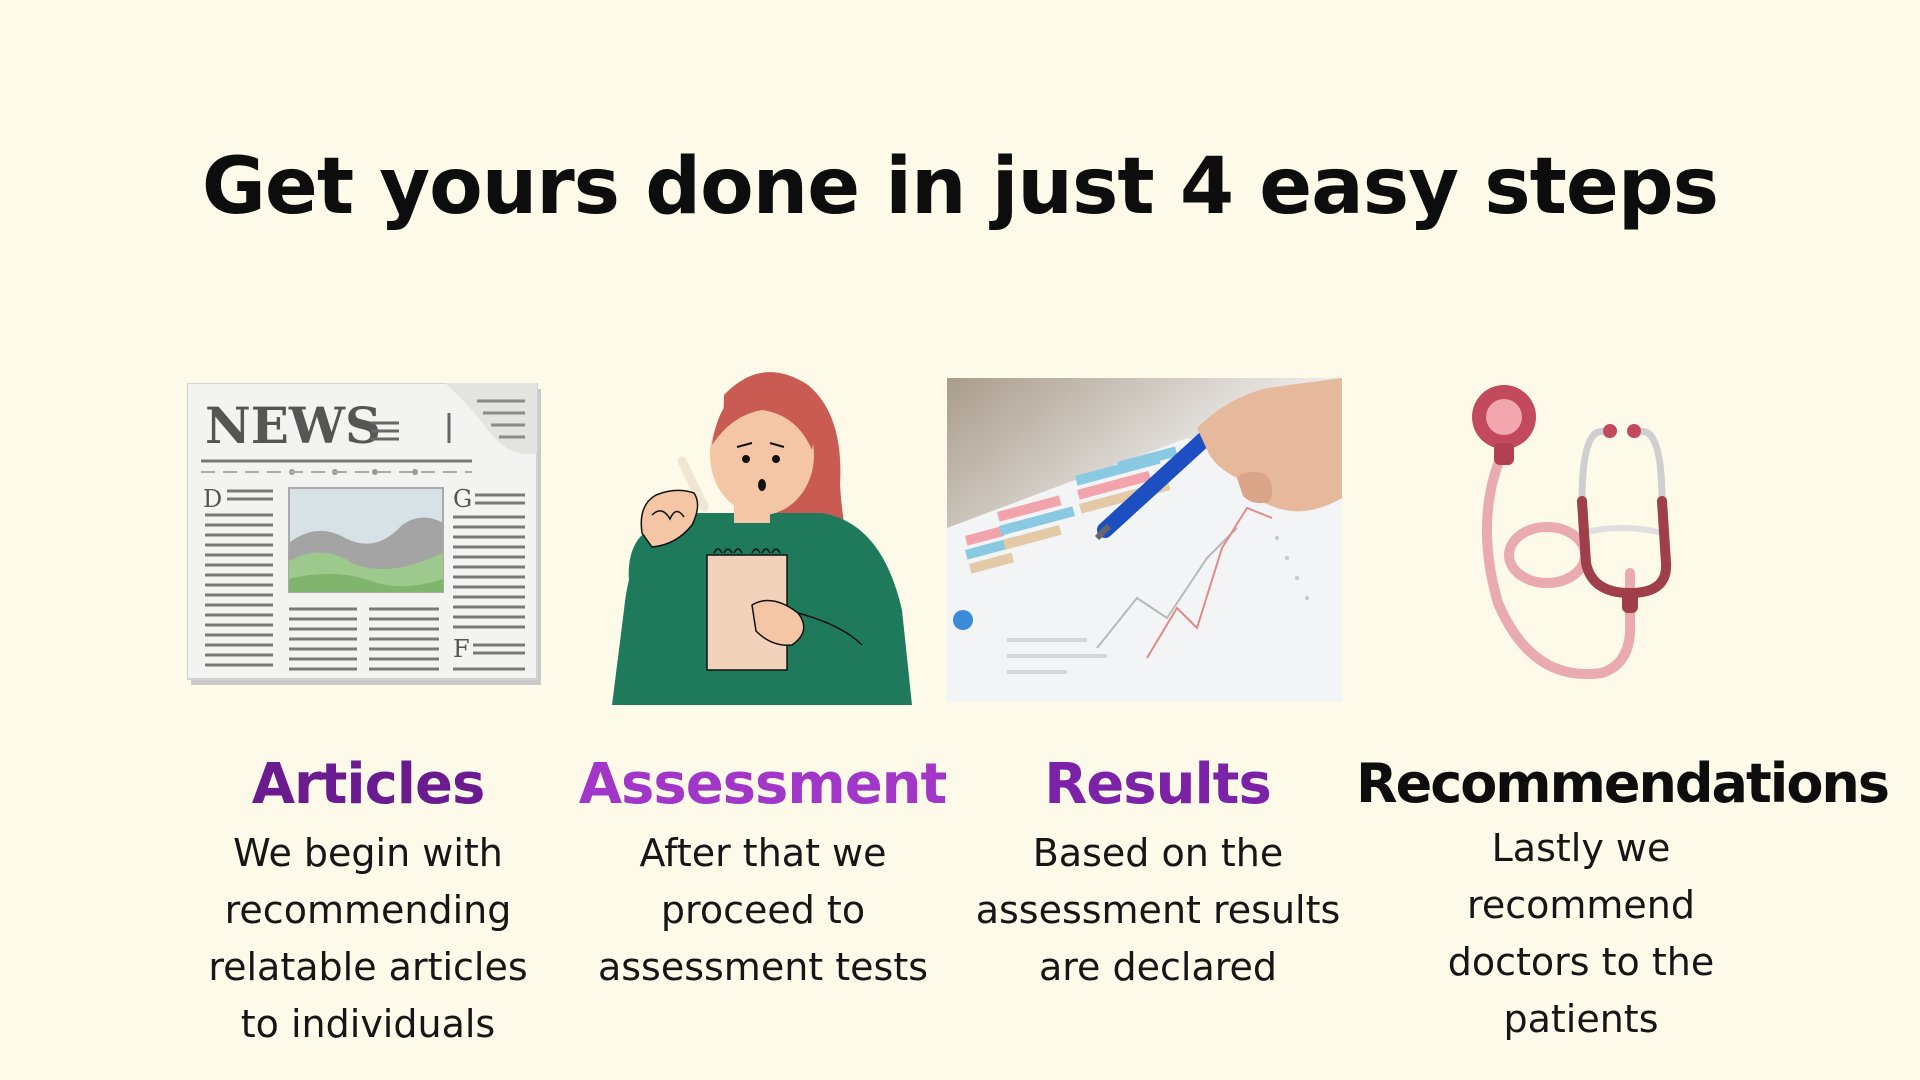  What do you see at coordinates (1158, 784) in the screenshot?
I see `step-title-results: Results` at bounding box center [1158, 784].